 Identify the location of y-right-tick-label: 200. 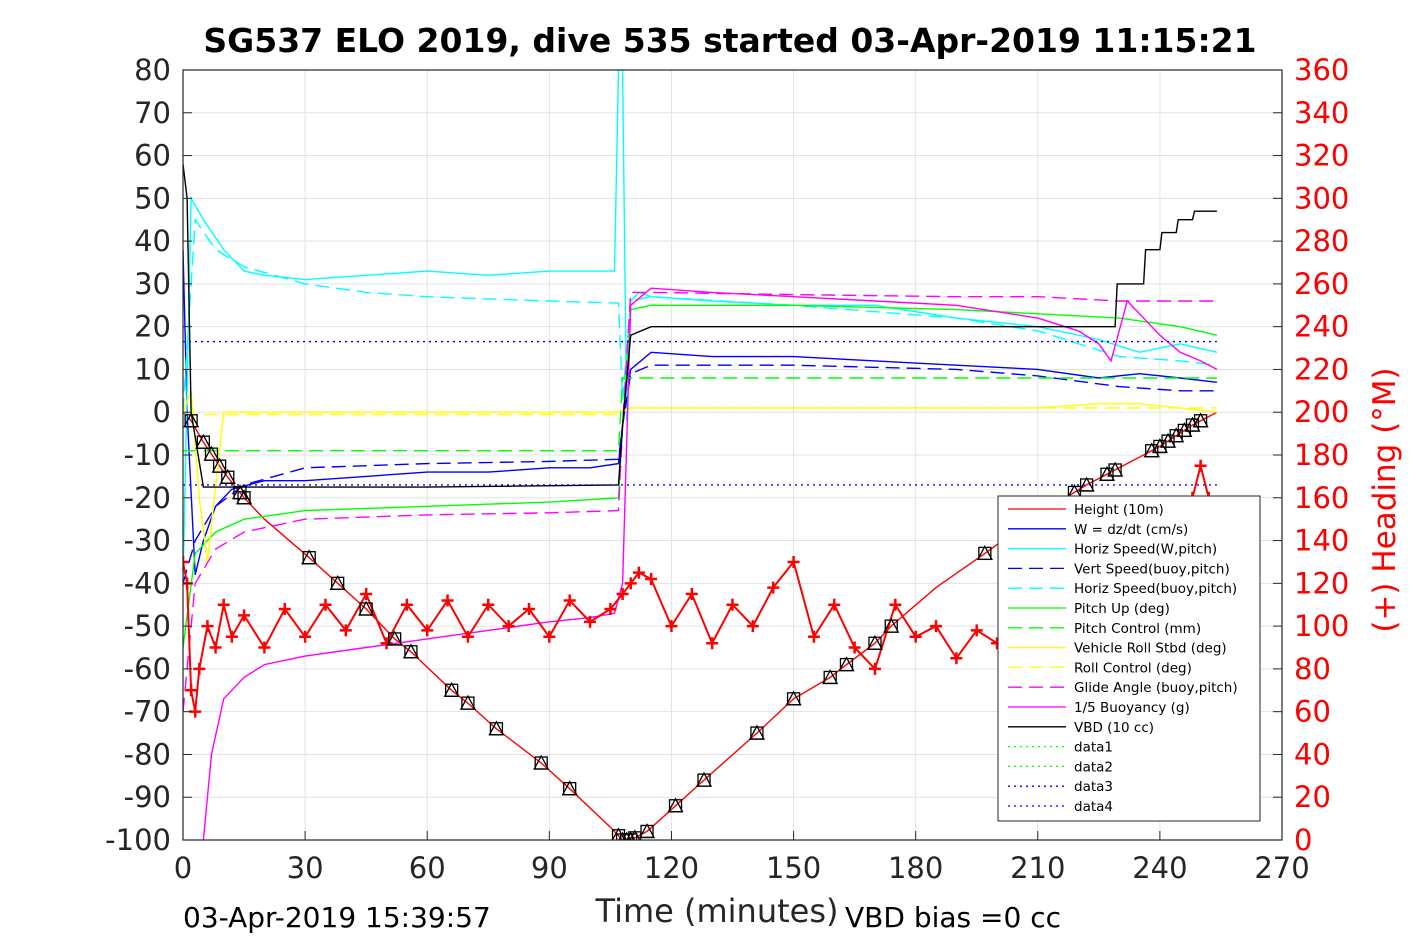
(1321, 412).